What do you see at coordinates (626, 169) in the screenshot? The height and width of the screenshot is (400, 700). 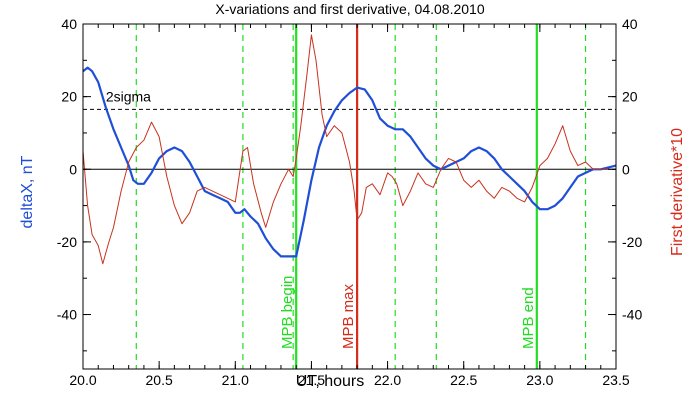 I see `y-tick-label-right: 0` at bounding box center [626, 169].